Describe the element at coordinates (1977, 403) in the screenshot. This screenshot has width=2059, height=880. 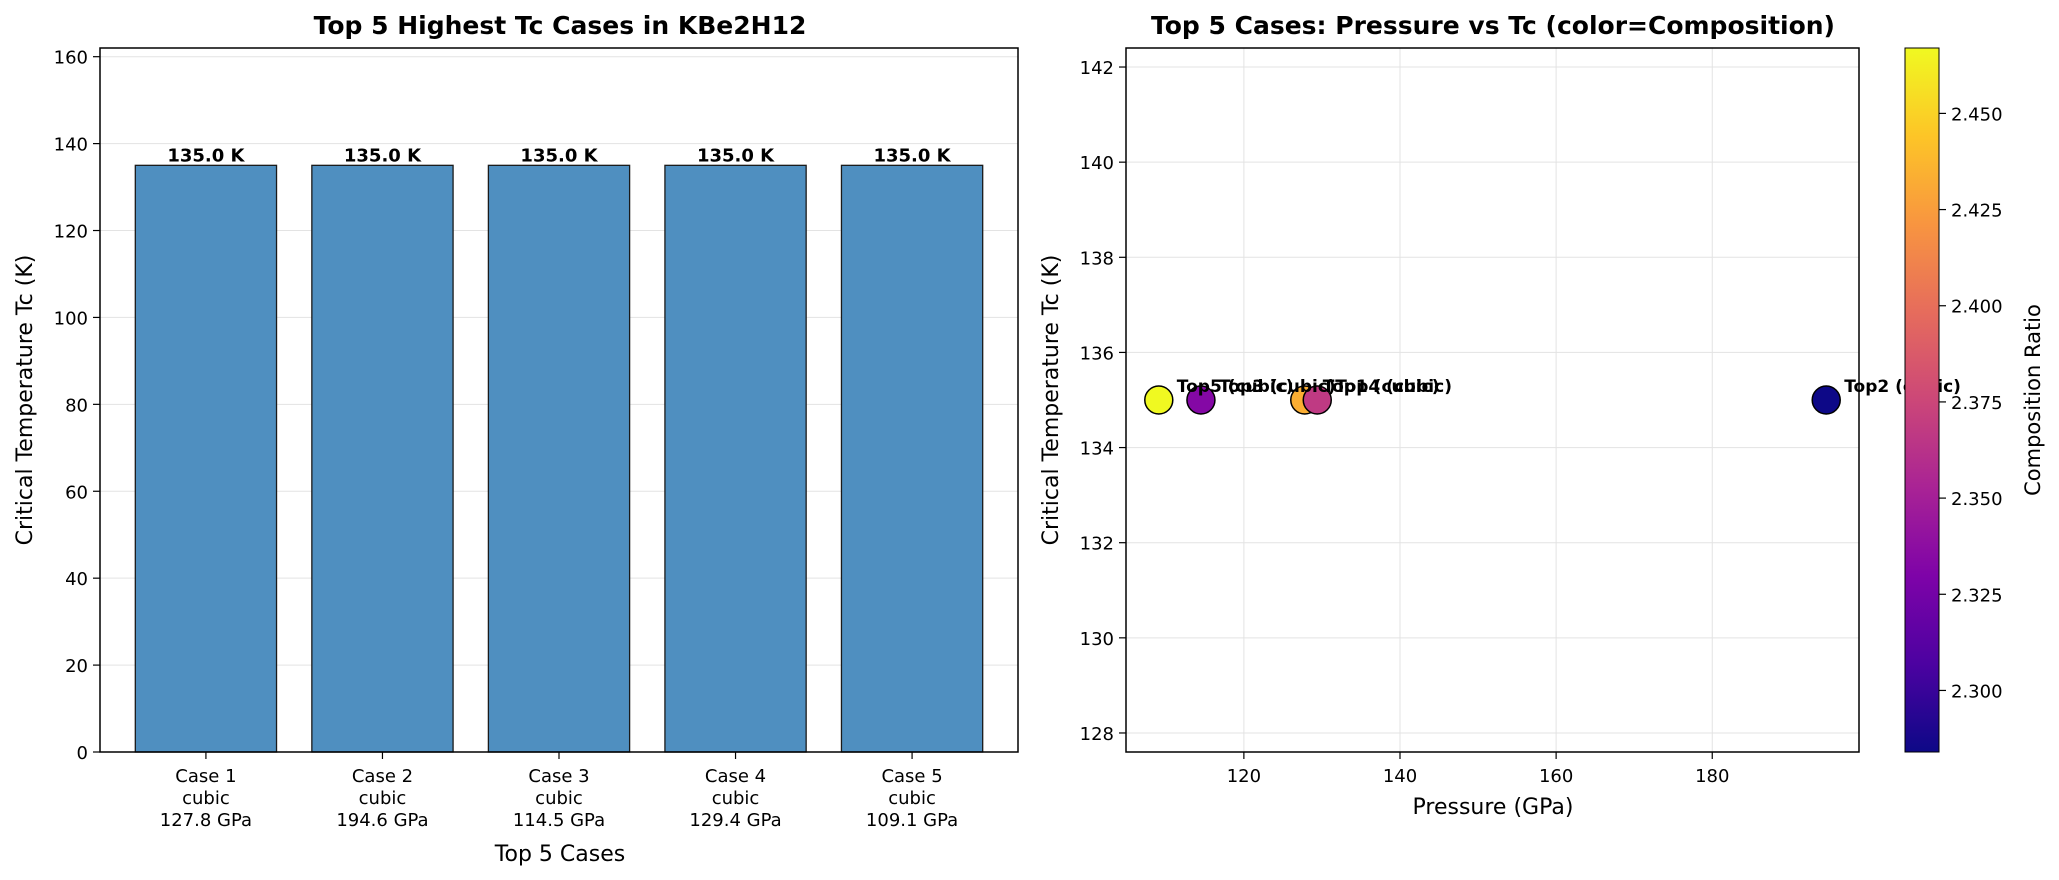
I see `colorbar-tick-label: 2.375` at that location.